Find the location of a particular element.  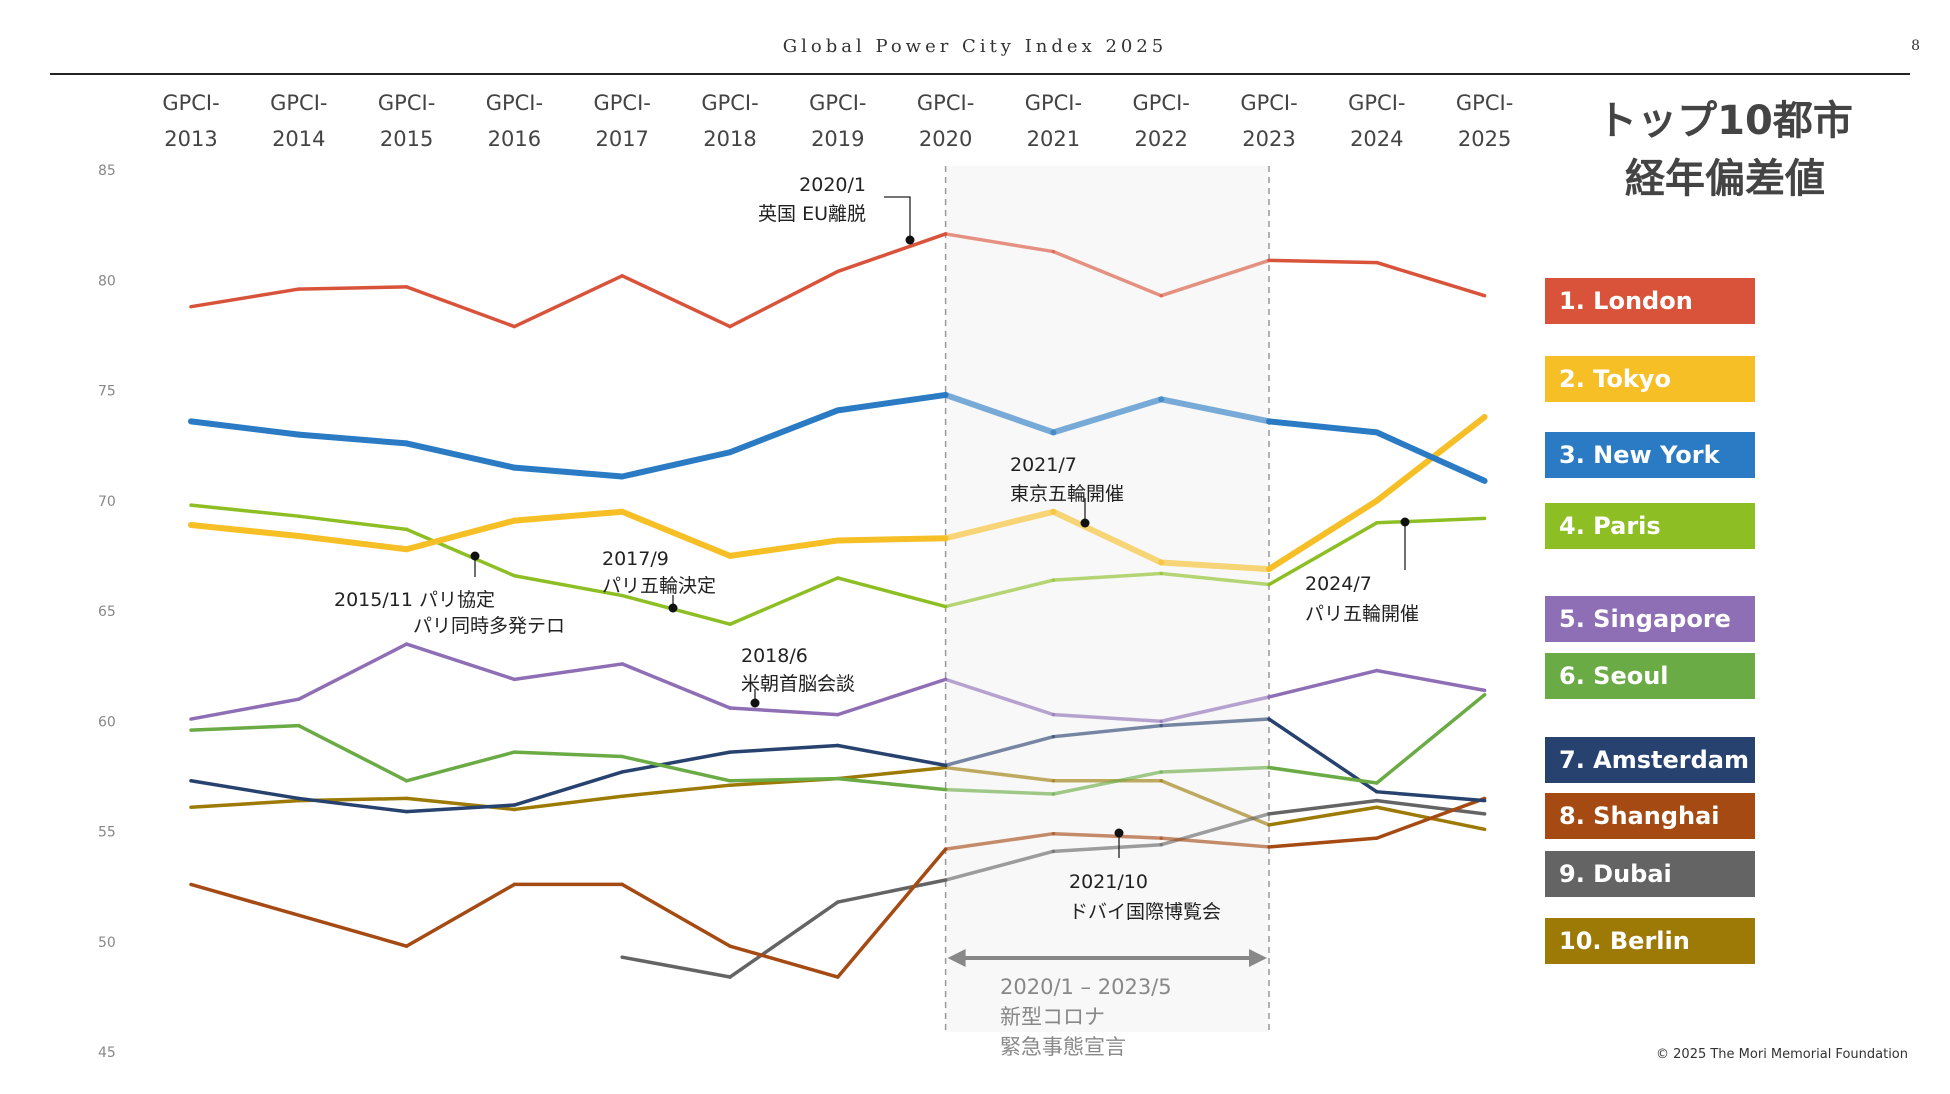

annotation-text: パリ同時多発テロ is located at coordinates (489, 626).